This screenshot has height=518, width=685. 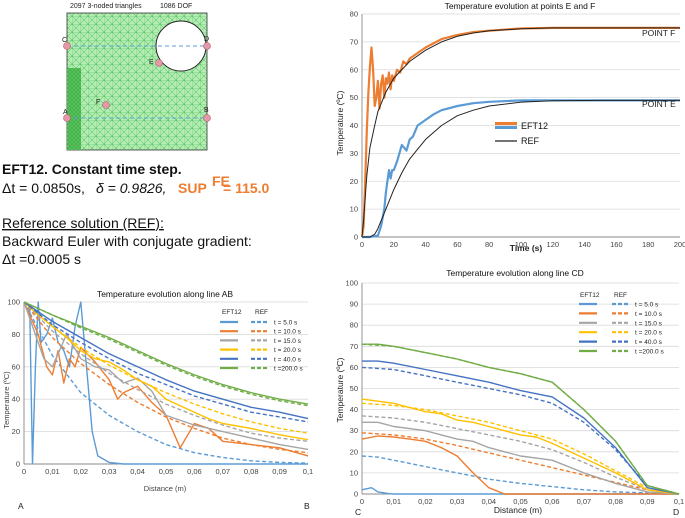 What do you see at coordinates (207, 118) in the screenshot?
I see `point-b-marker` at bounding box center [207, 118].